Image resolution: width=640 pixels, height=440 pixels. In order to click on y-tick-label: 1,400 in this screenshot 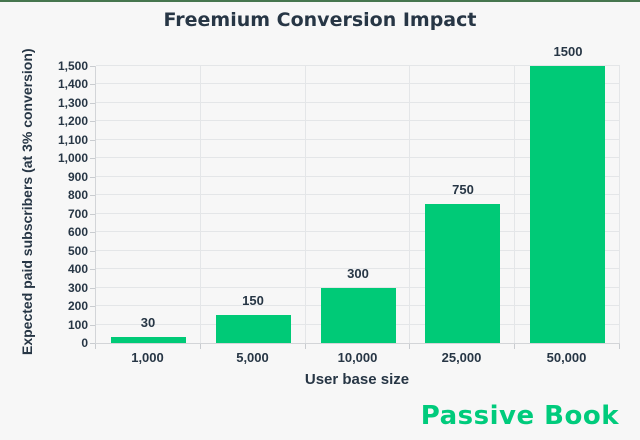, I will do `click(72, 84)`.